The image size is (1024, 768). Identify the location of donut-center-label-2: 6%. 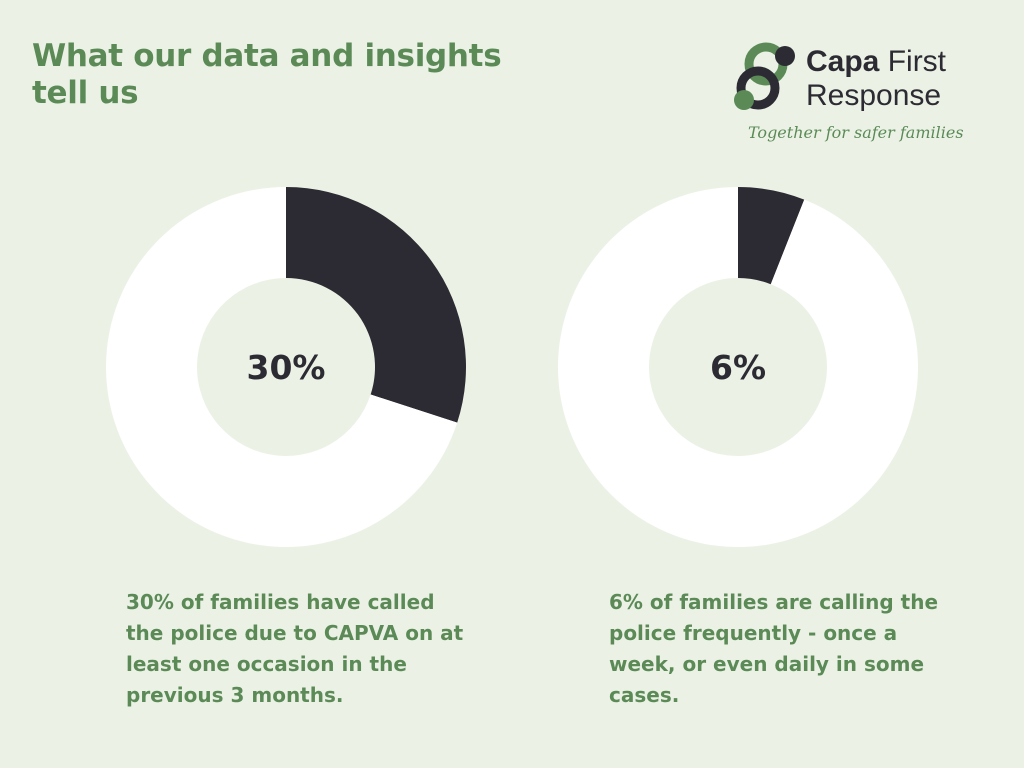
(738, 367).